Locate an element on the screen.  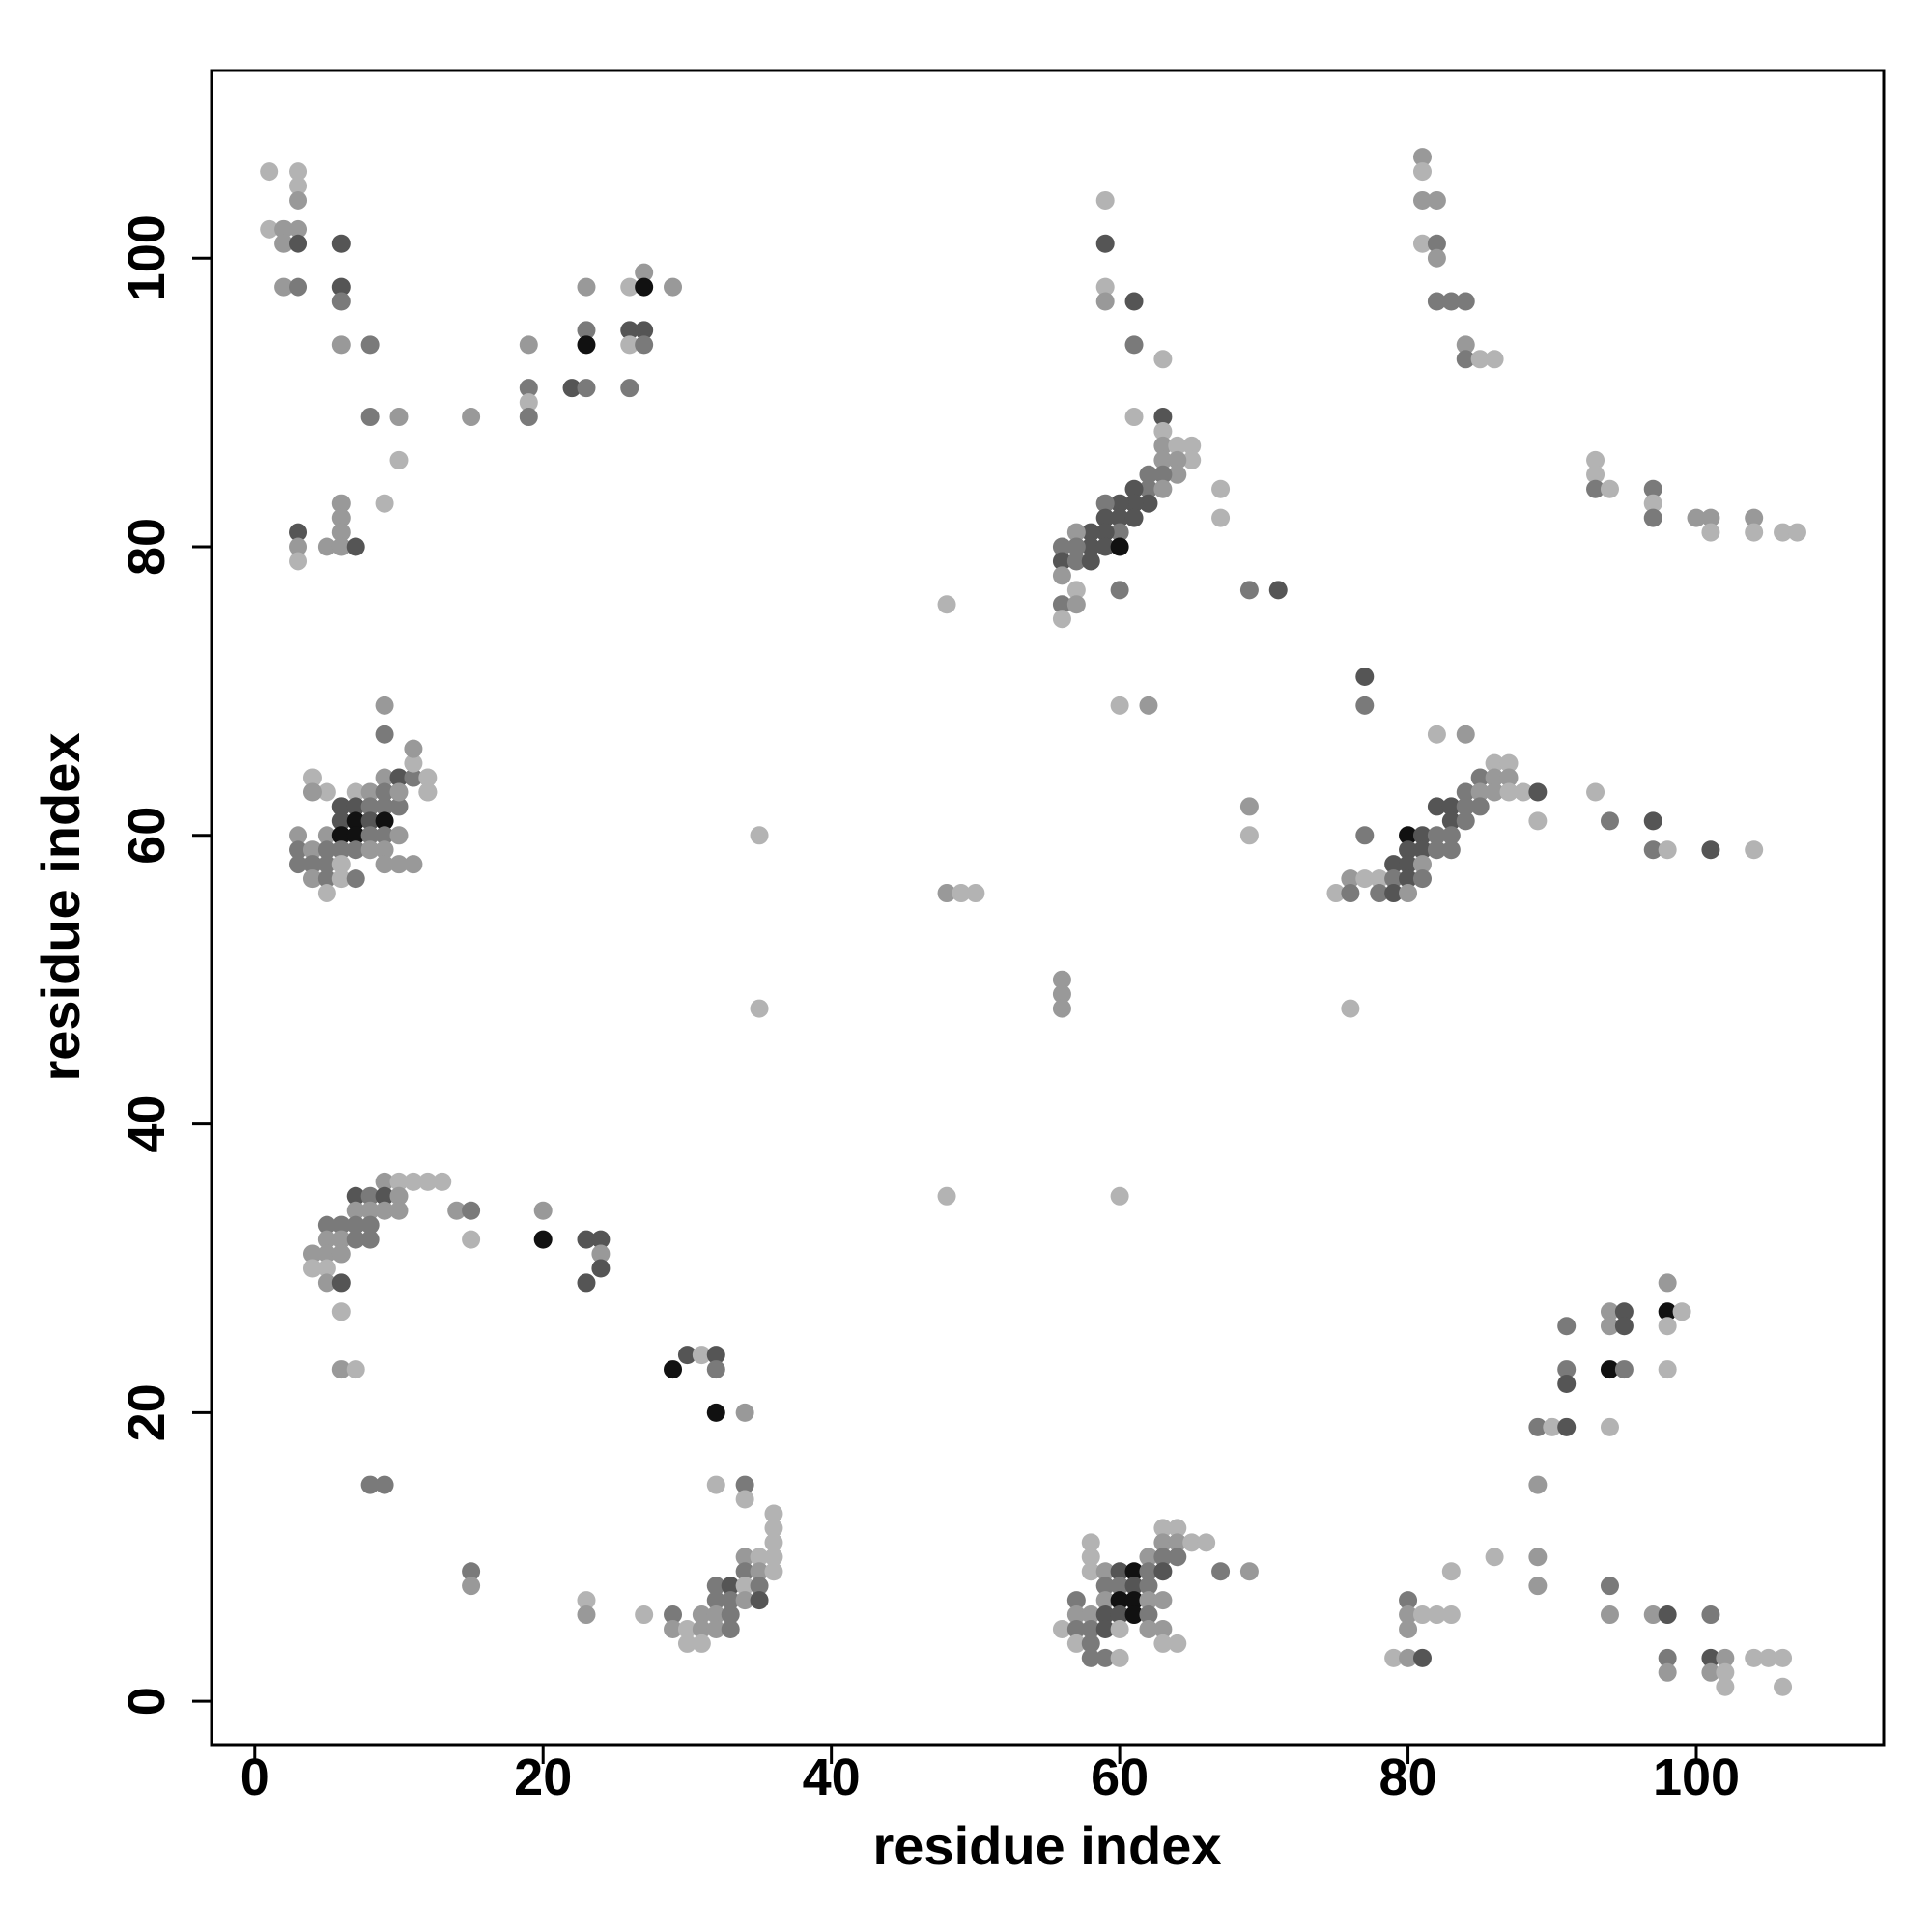
y-tick-label: 80 is located at coordinates (147, 547).